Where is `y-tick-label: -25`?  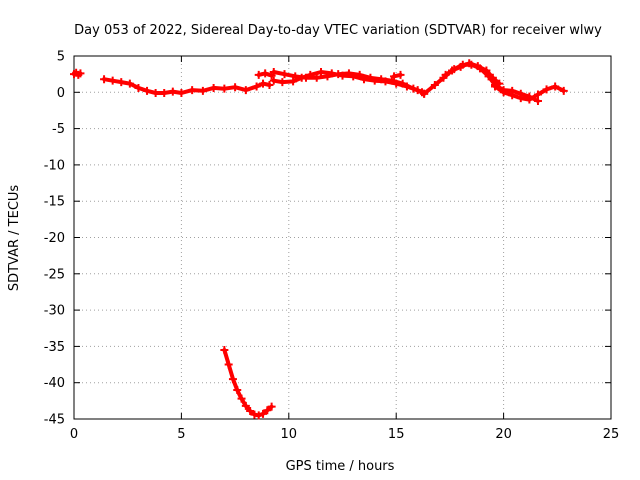 y-tick-label: -25 is located at coordinates (54, 274).